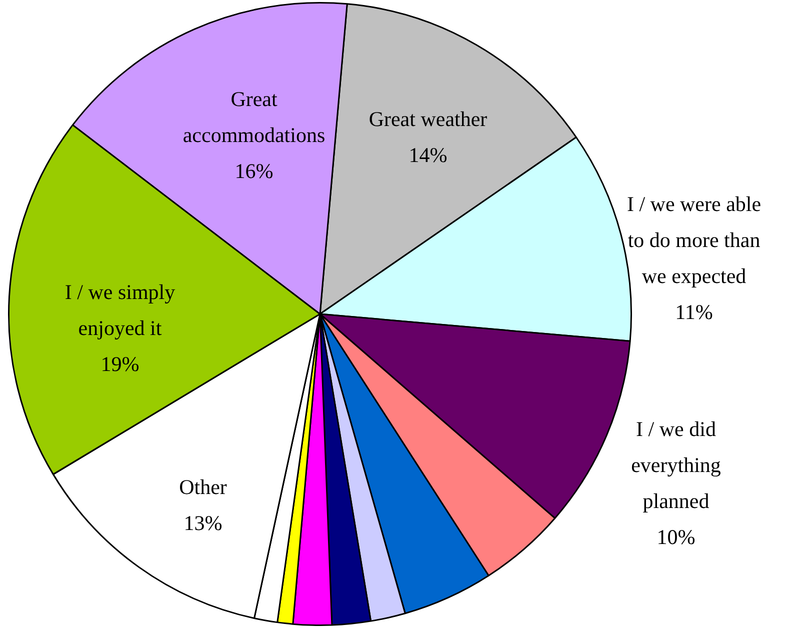  I want to click on slice-label: I / we simply enjoyed it, so click(120, 310).